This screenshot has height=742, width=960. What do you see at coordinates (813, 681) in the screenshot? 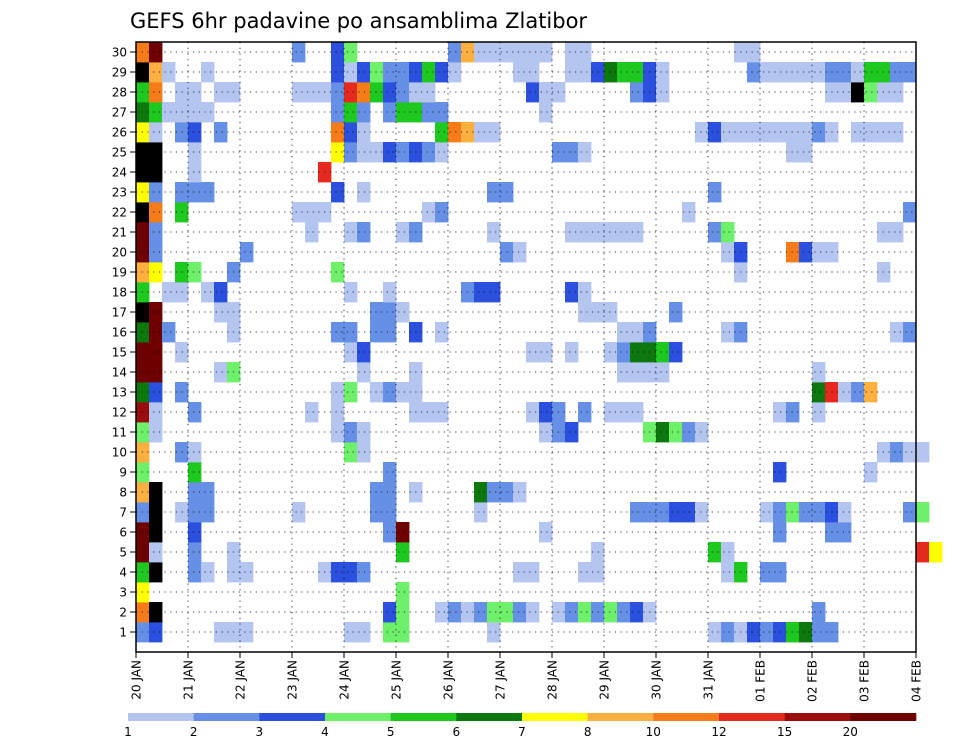
I see `x-tick-label: 02 FEB` at bounding box center [813, 681].